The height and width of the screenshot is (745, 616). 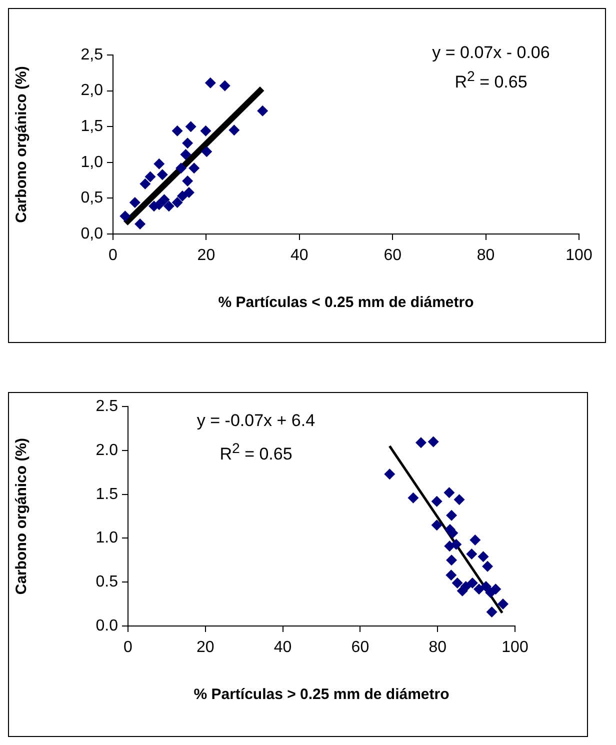 I want to click on y-tick-label: 0,0, so click(x=92, y=233).